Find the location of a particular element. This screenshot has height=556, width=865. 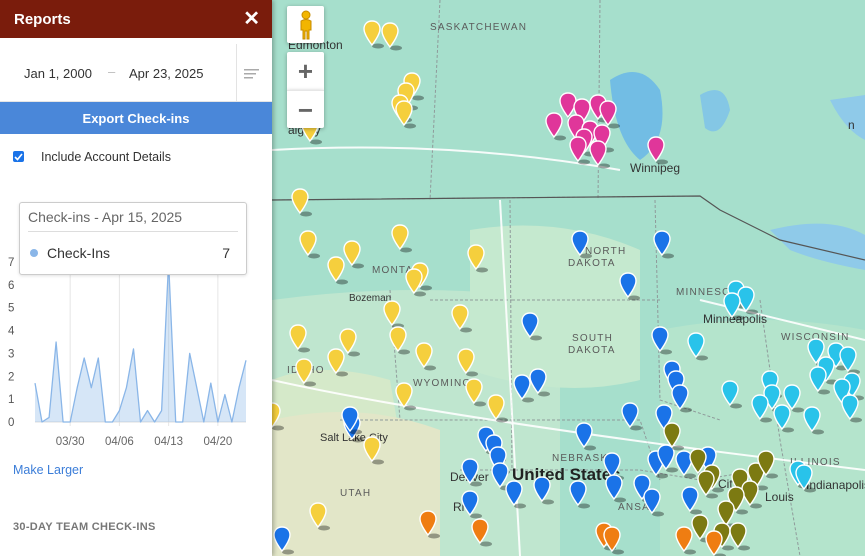

include-account-details-row: Include Account Details is located at coordinates (136, 156).